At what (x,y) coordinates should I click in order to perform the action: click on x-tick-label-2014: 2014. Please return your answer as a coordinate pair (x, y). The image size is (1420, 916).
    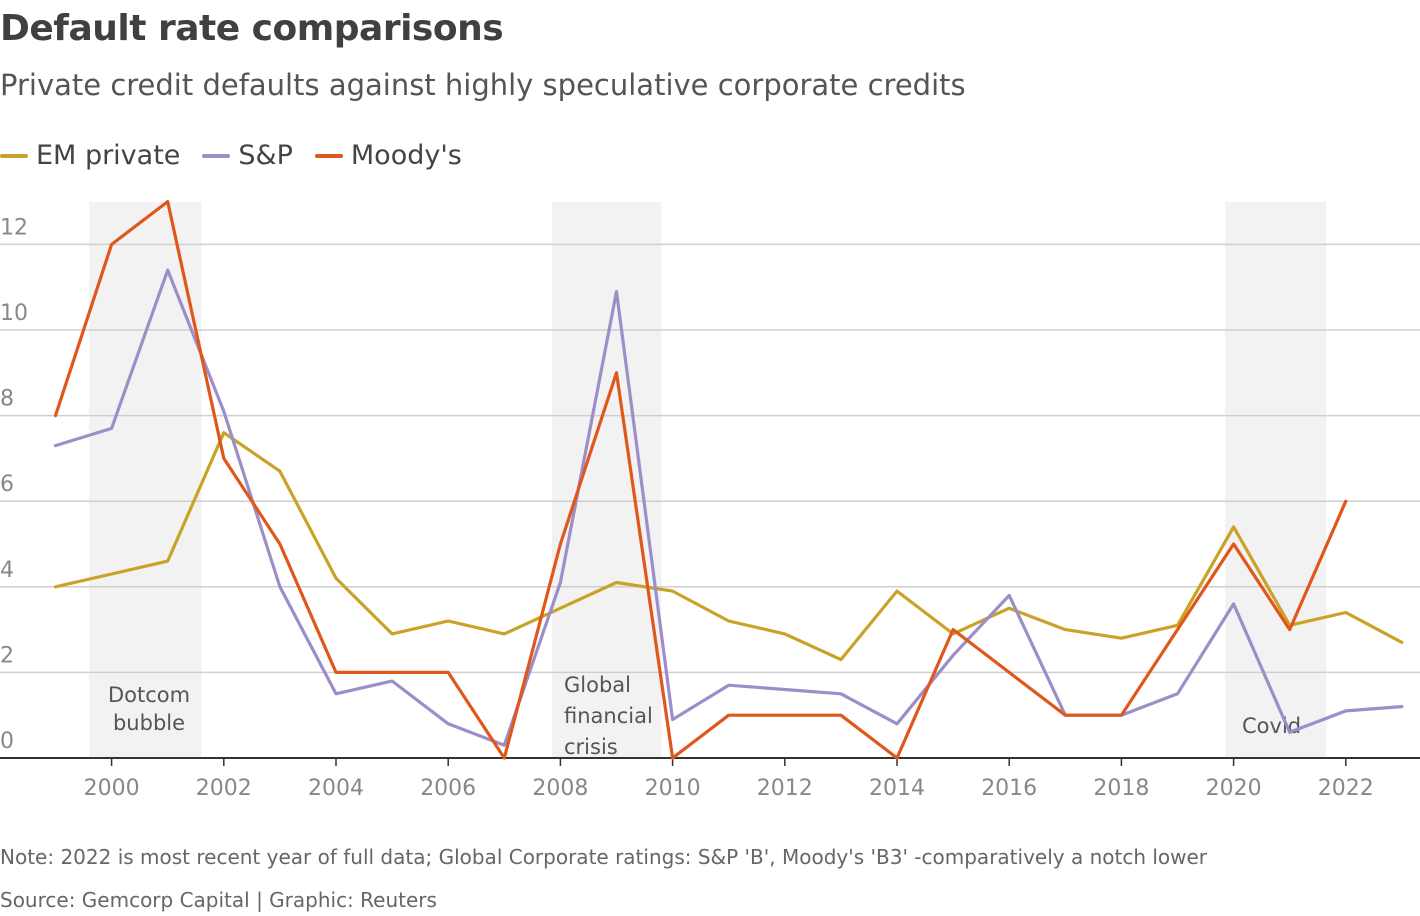
    Looking at the image, I should click on (897, 788).